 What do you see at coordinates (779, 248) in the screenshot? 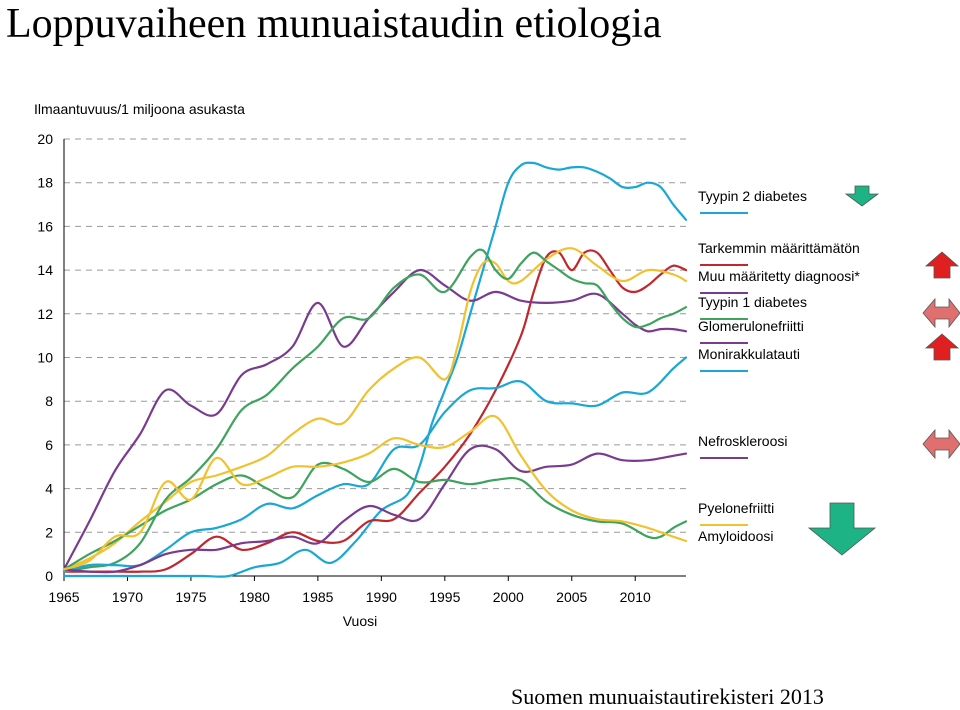
I see `legend-label: Tarkemmin määrittämätön` at bounding box center [779, 248].